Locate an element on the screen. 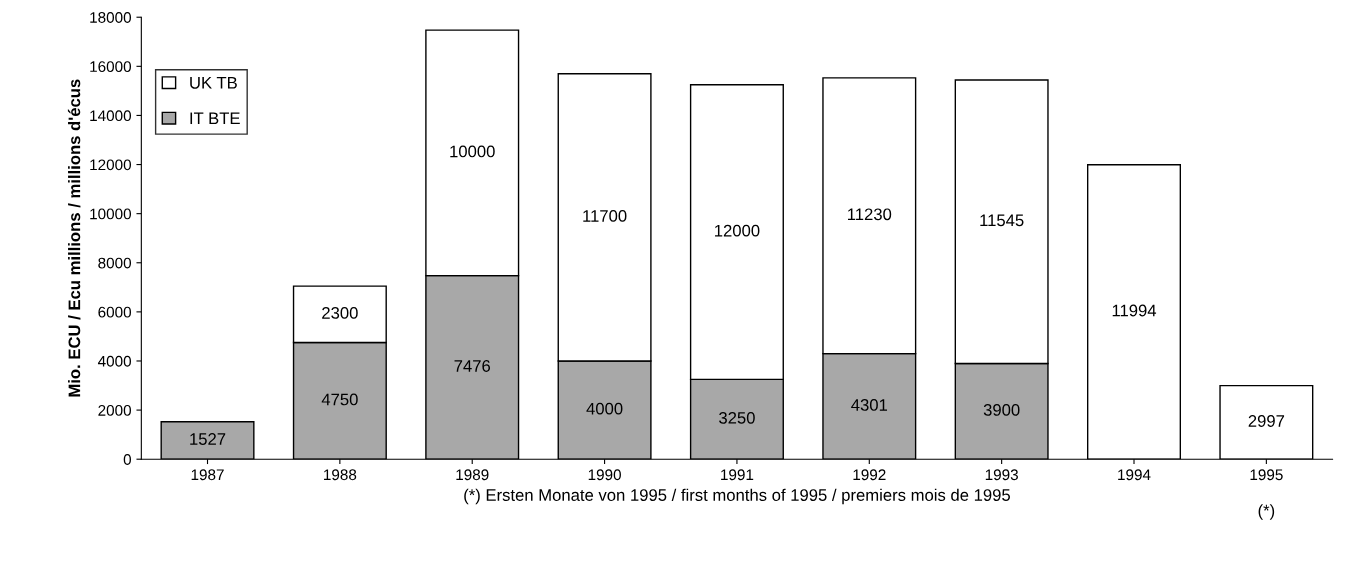 This screenshot has height=574, width=1346. y-tick-label: 6000 is located at coordinates (115, 312).